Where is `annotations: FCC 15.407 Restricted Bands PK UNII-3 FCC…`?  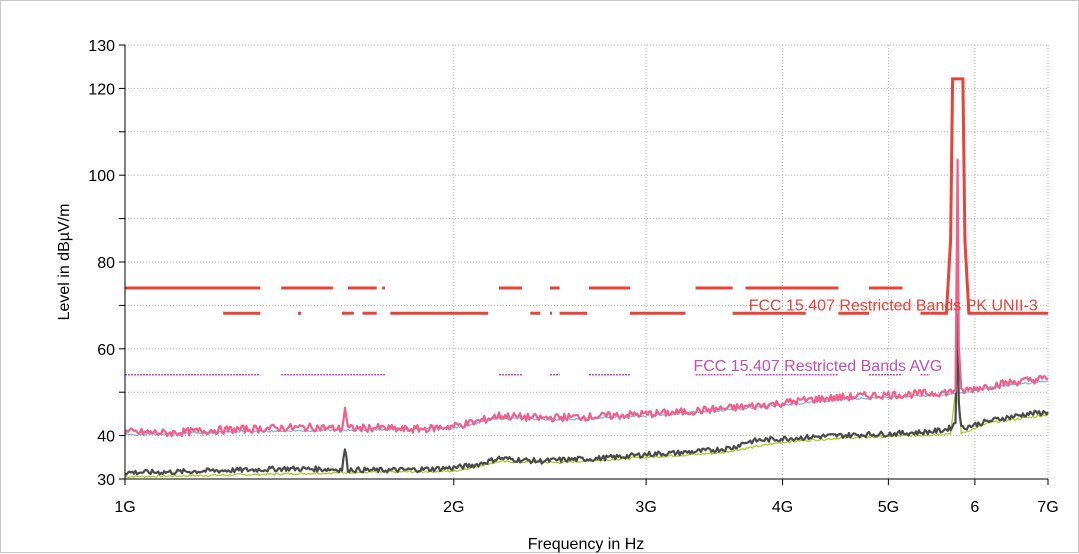
annotations: FCC 15.407 Restricted Bands PK UNII-3 FCC… is located at coordinates (865, 336).